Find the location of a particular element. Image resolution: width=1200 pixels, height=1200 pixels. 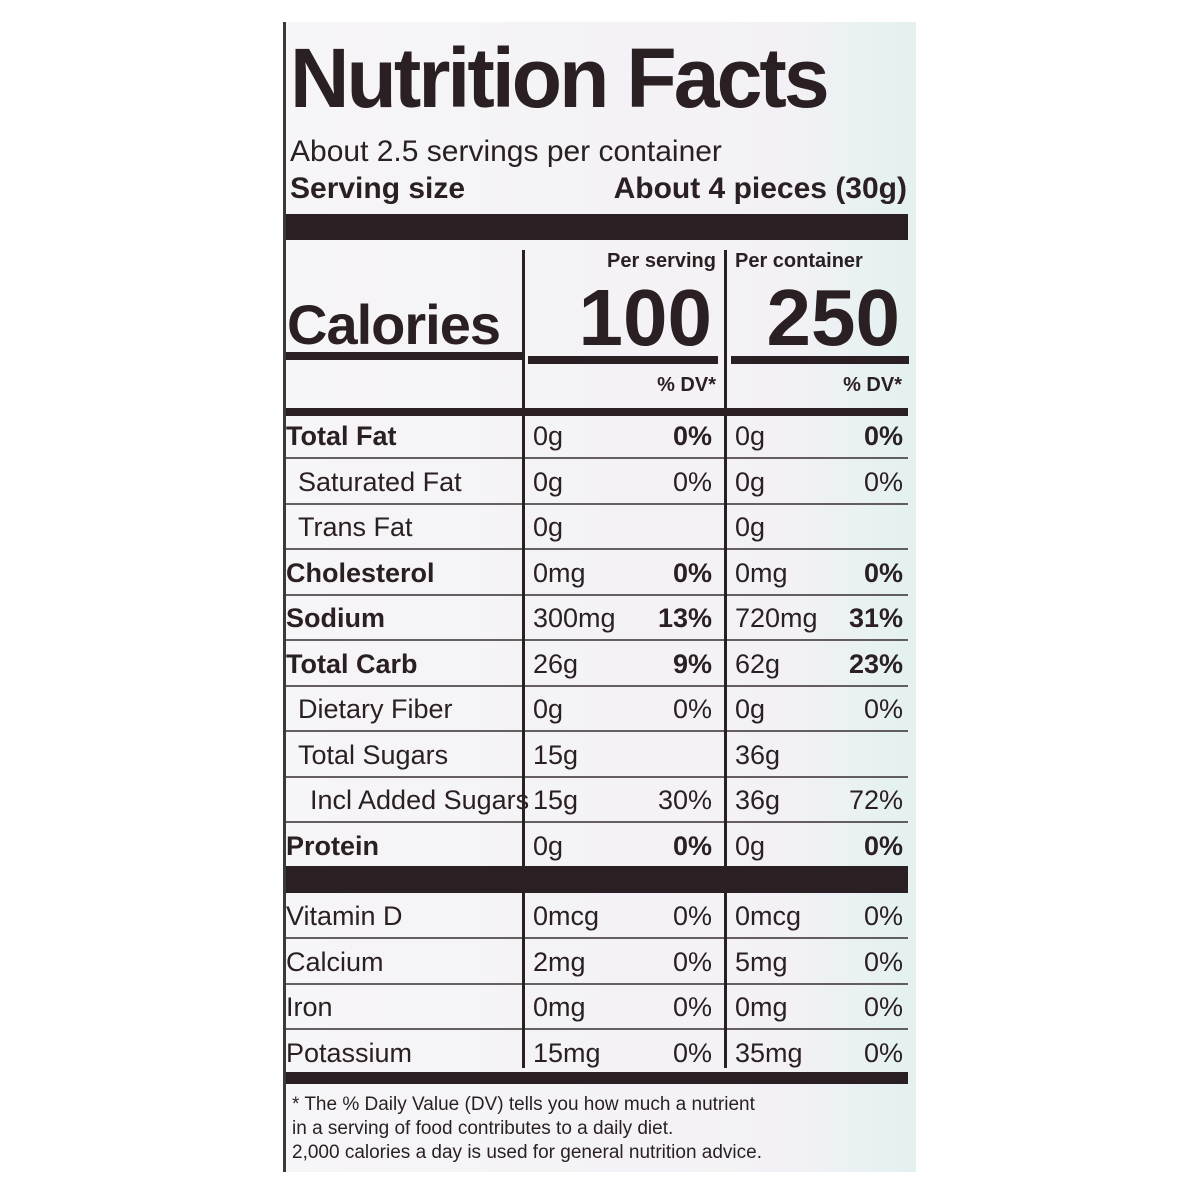

nutrient-label: Incl Added Sugars is located at coordinates (420, 800).